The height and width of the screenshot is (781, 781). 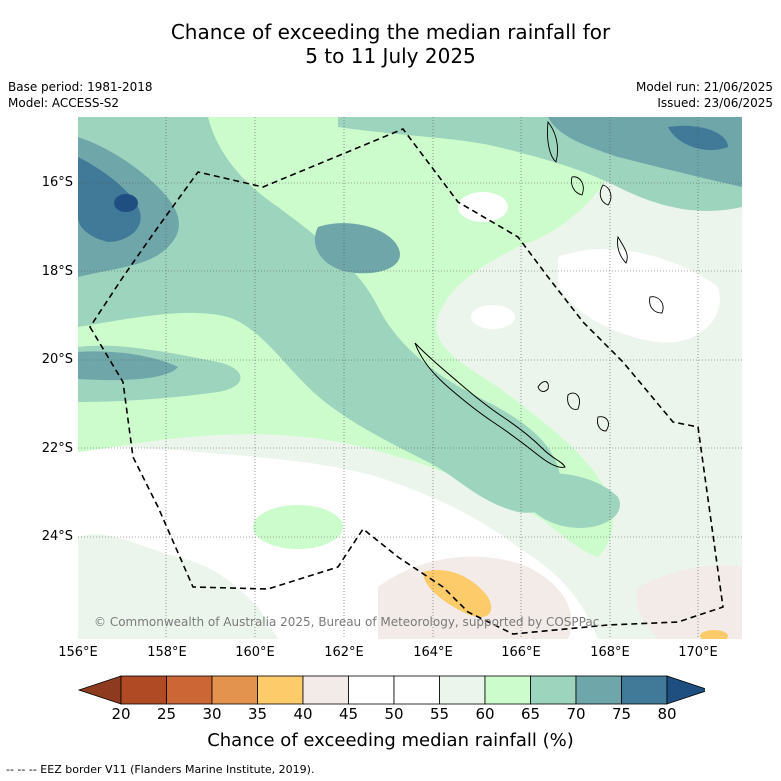 What do you see at coordinates (390, 56) in the screenshot?
I see `map-title-line-2: 5 to 11 July 2025` at bounding box center [390, 56].